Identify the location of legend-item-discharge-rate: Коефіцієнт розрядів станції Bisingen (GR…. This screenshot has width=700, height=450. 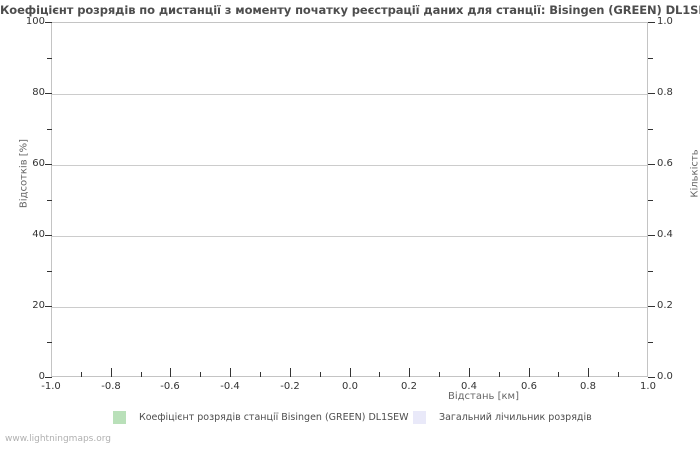
(261, 417).